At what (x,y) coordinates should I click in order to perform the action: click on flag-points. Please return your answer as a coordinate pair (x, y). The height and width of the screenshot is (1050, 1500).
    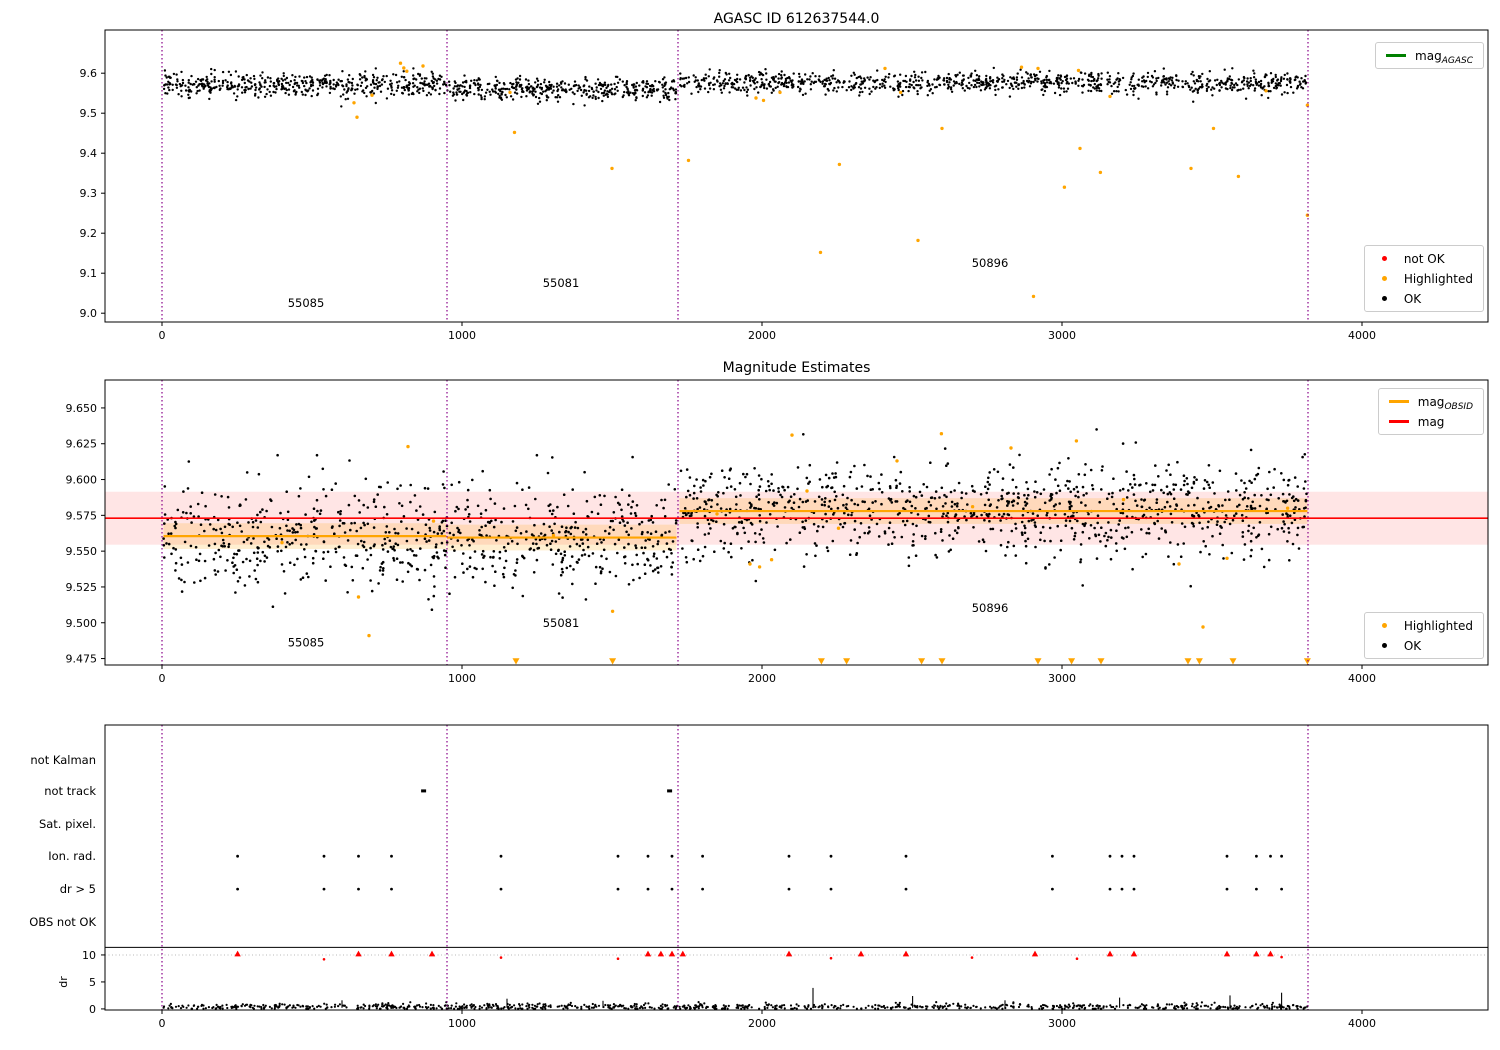
    Looking at the image, I should click on (759, 840).